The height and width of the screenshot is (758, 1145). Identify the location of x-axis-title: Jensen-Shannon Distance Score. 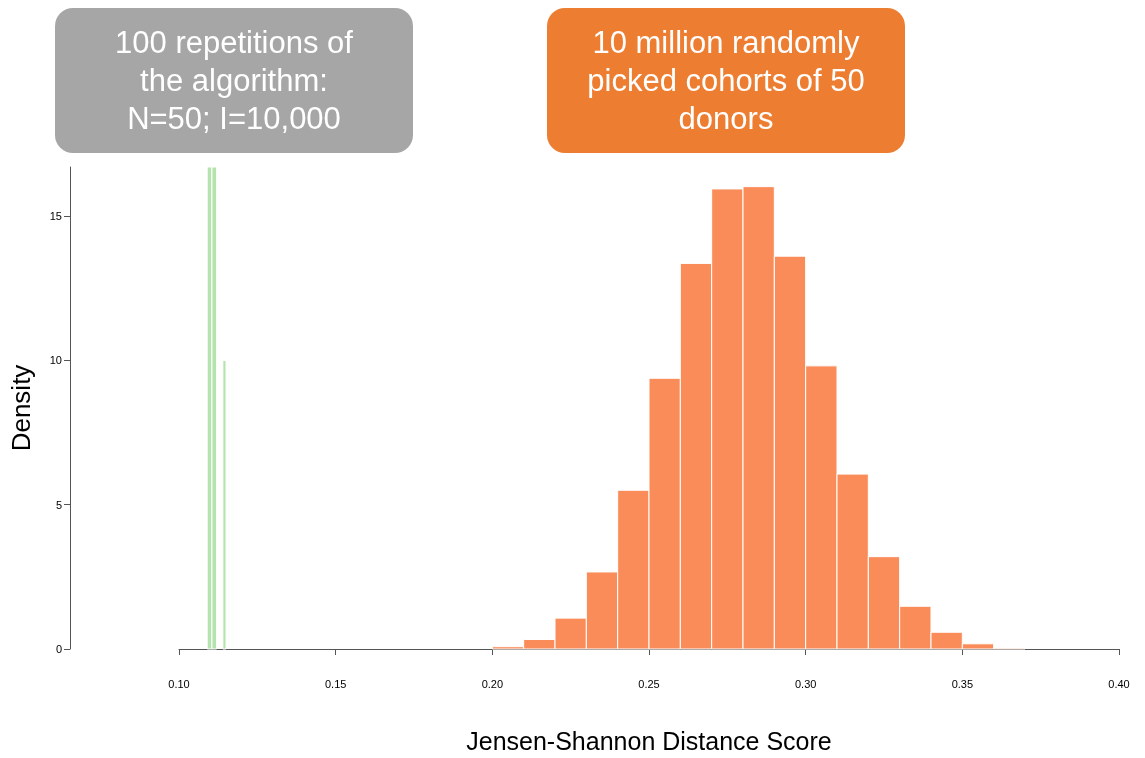
(649, 740).